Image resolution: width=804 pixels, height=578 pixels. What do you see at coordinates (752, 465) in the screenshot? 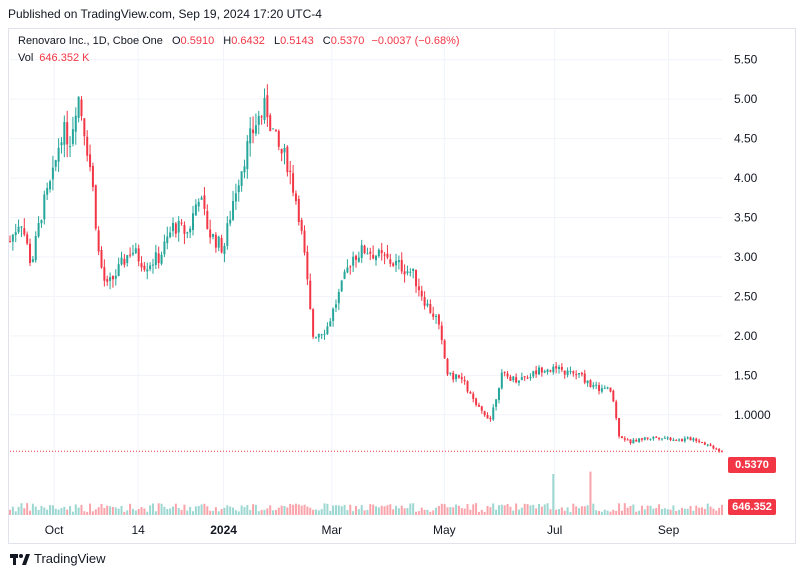
I see `last-price-tag: 0.5370` at bounding box center [752, 465].